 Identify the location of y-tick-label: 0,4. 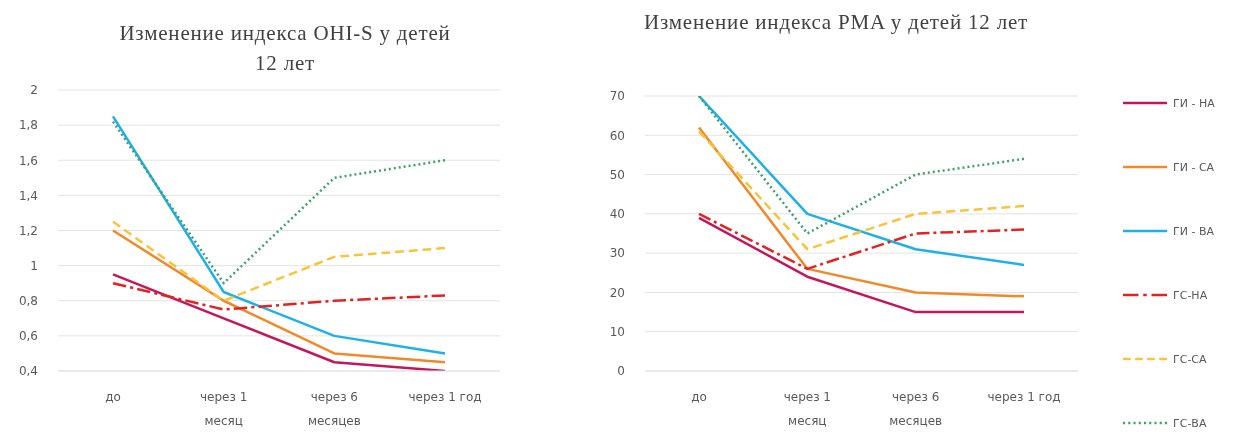
(28, 371).